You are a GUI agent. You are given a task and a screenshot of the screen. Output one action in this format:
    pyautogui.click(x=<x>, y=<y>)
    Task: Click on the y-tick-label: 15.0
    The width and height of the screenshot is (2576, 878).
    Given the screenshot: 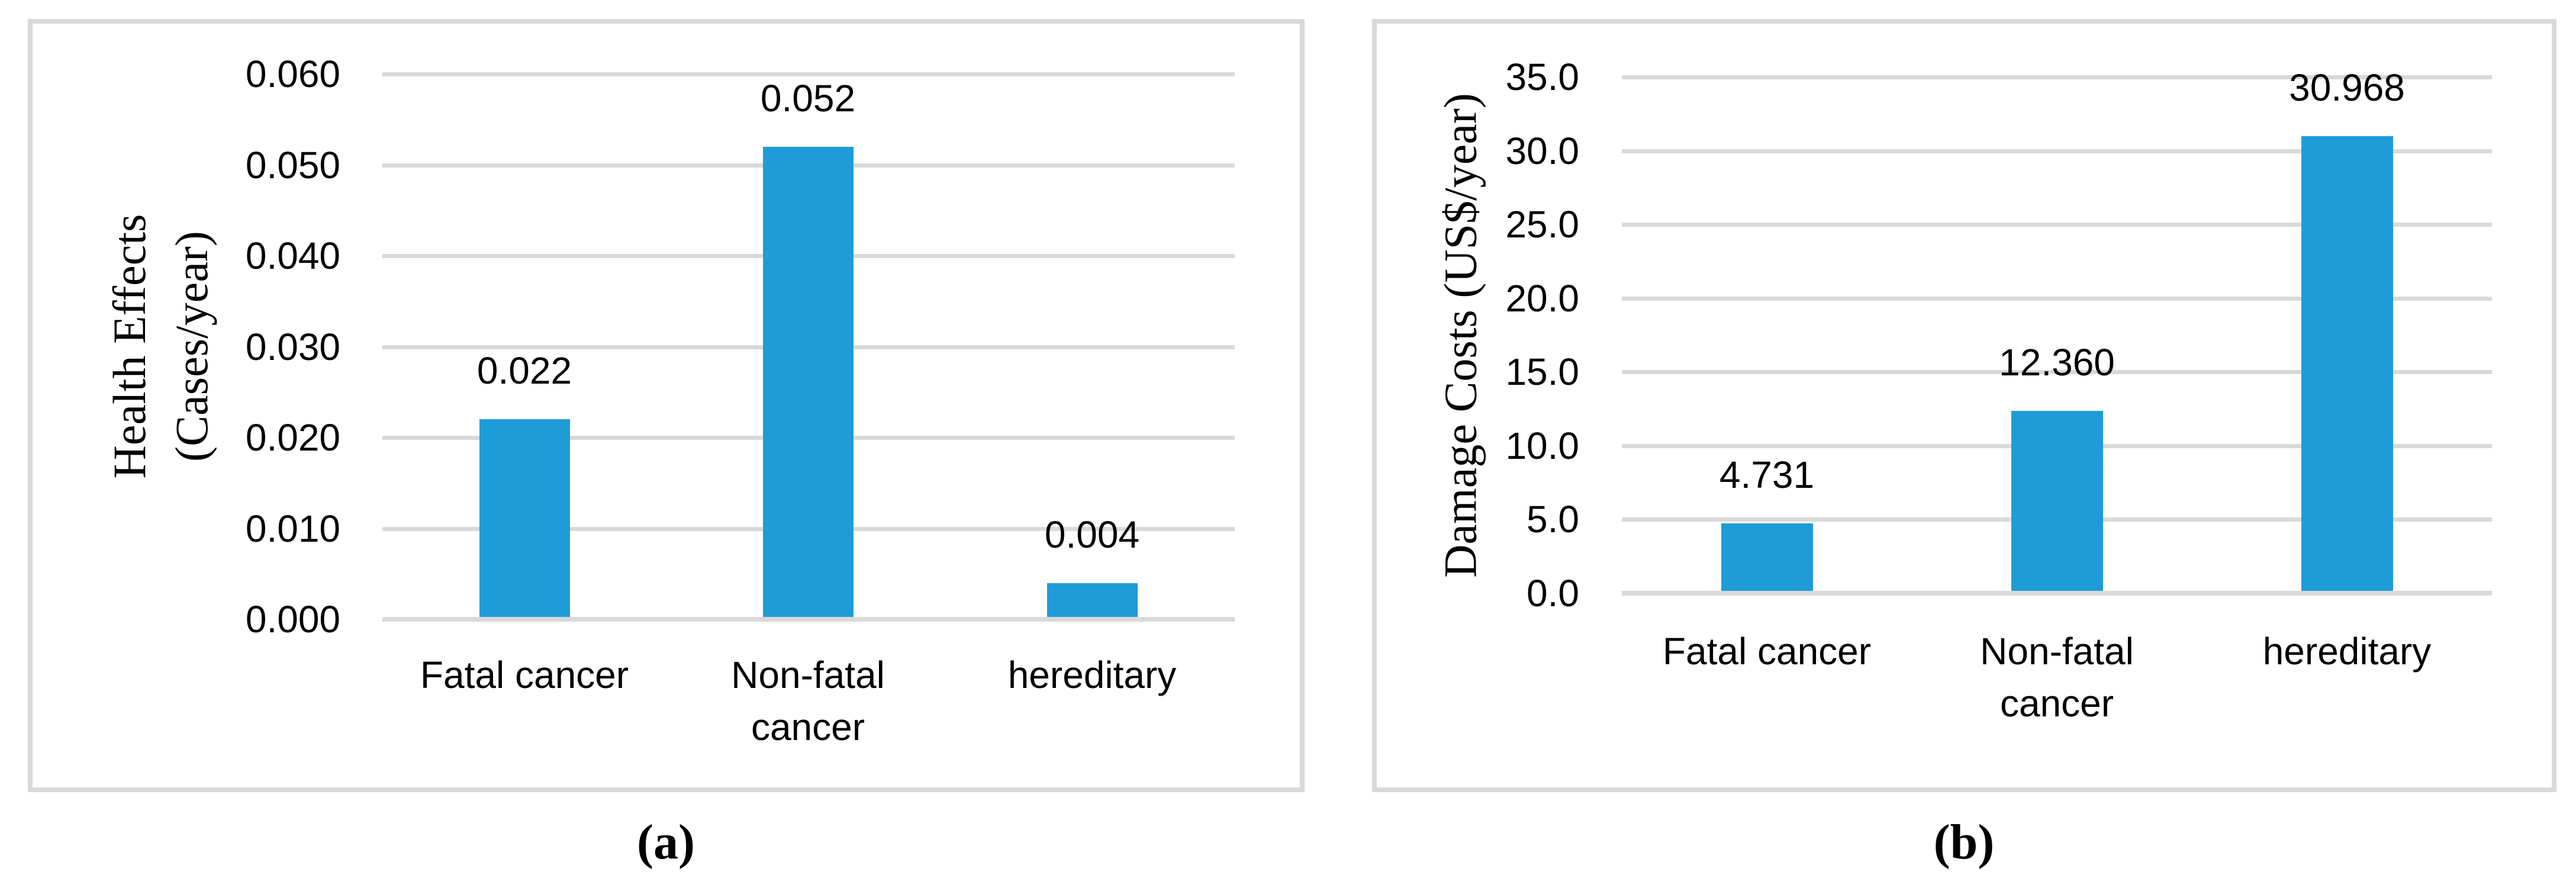 What is the action you would take?
    pyautogui.click(x=1542, y=371)
    